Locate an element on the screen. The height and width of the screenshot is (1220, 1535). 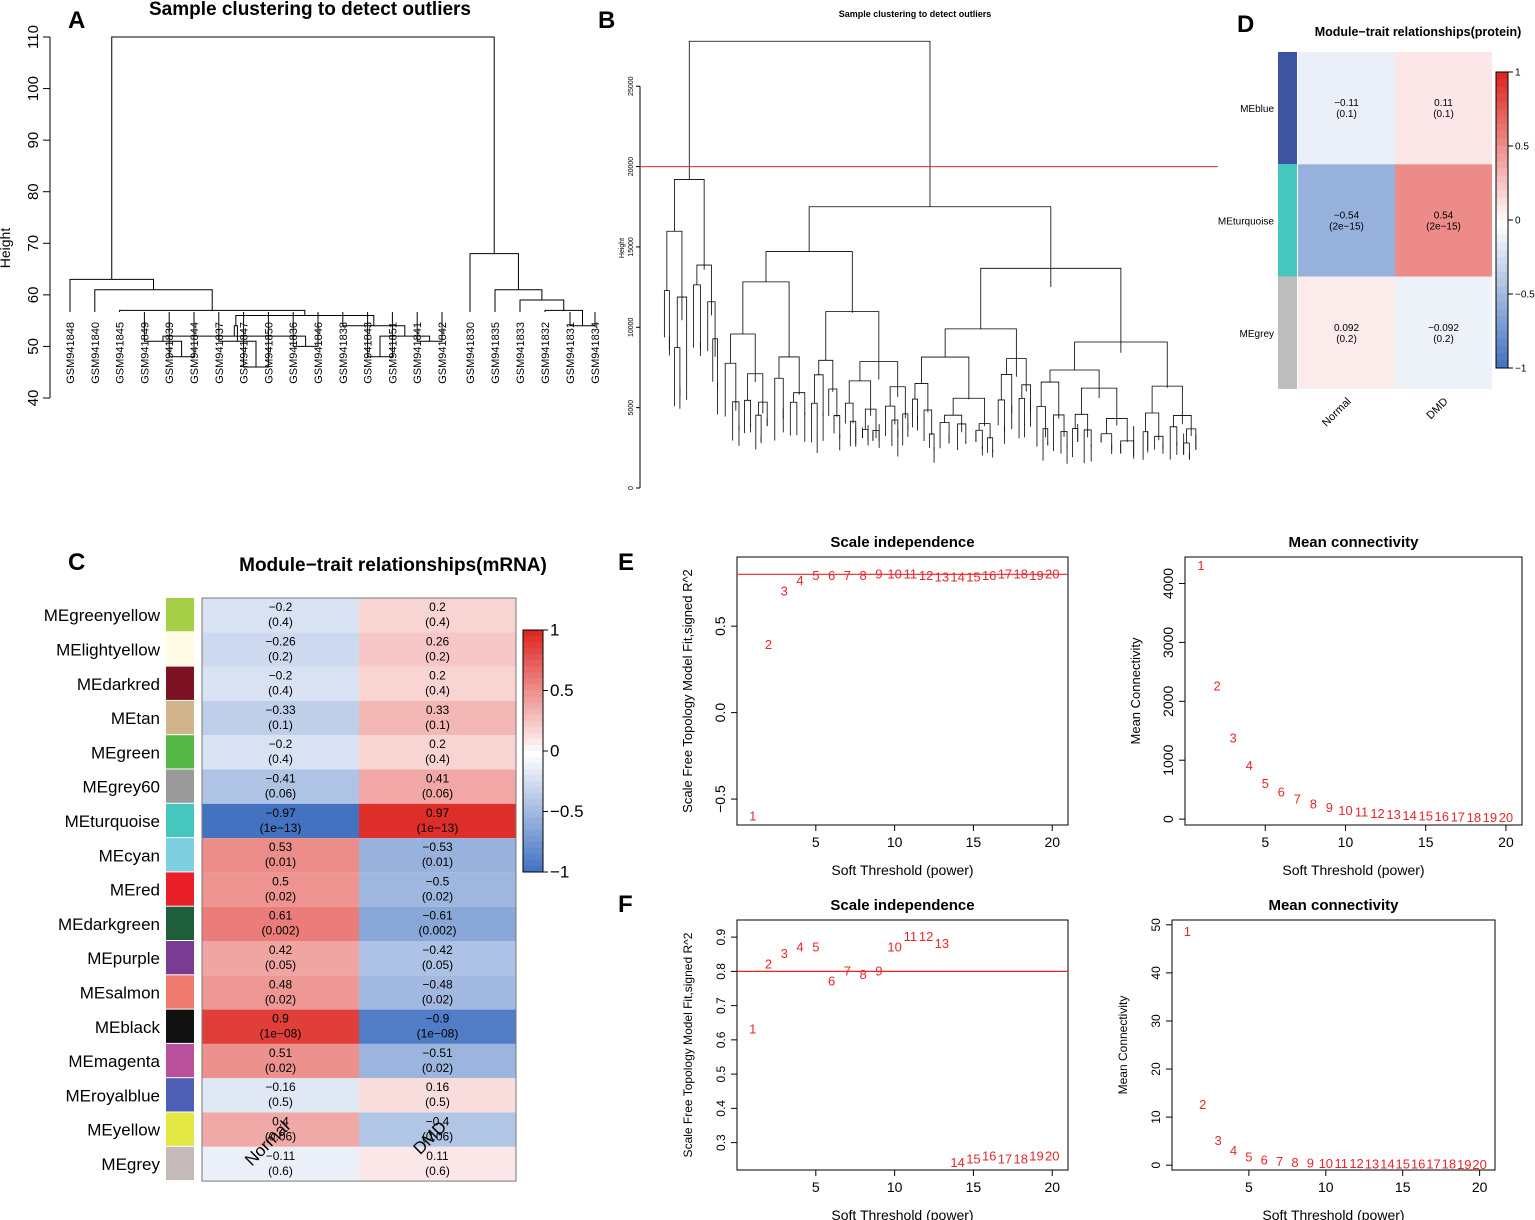
row-label: MEdarkgreen is located at coordinates (109, 924).